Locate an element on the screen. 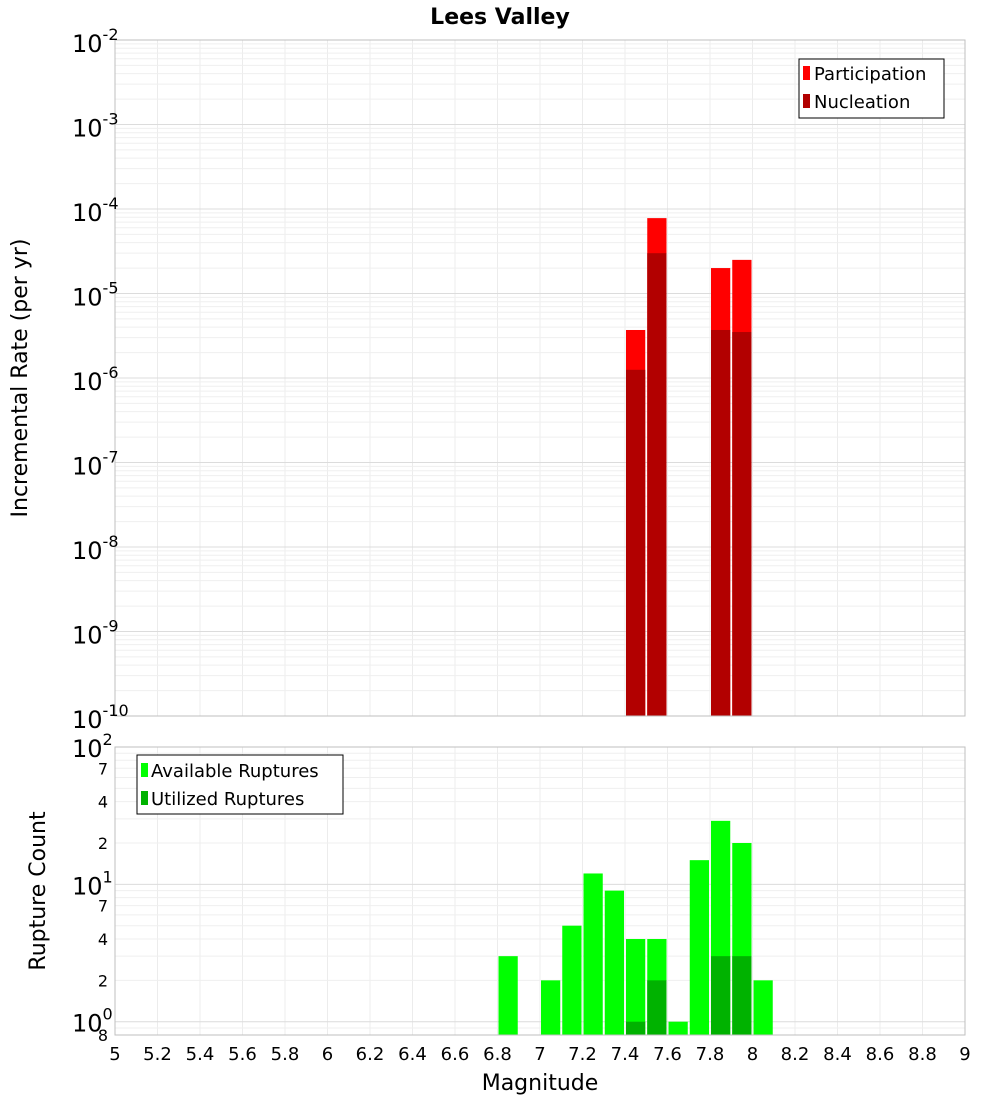  top-y-tick-label: 10⁻⁵ is located at coordinates (95, 295).